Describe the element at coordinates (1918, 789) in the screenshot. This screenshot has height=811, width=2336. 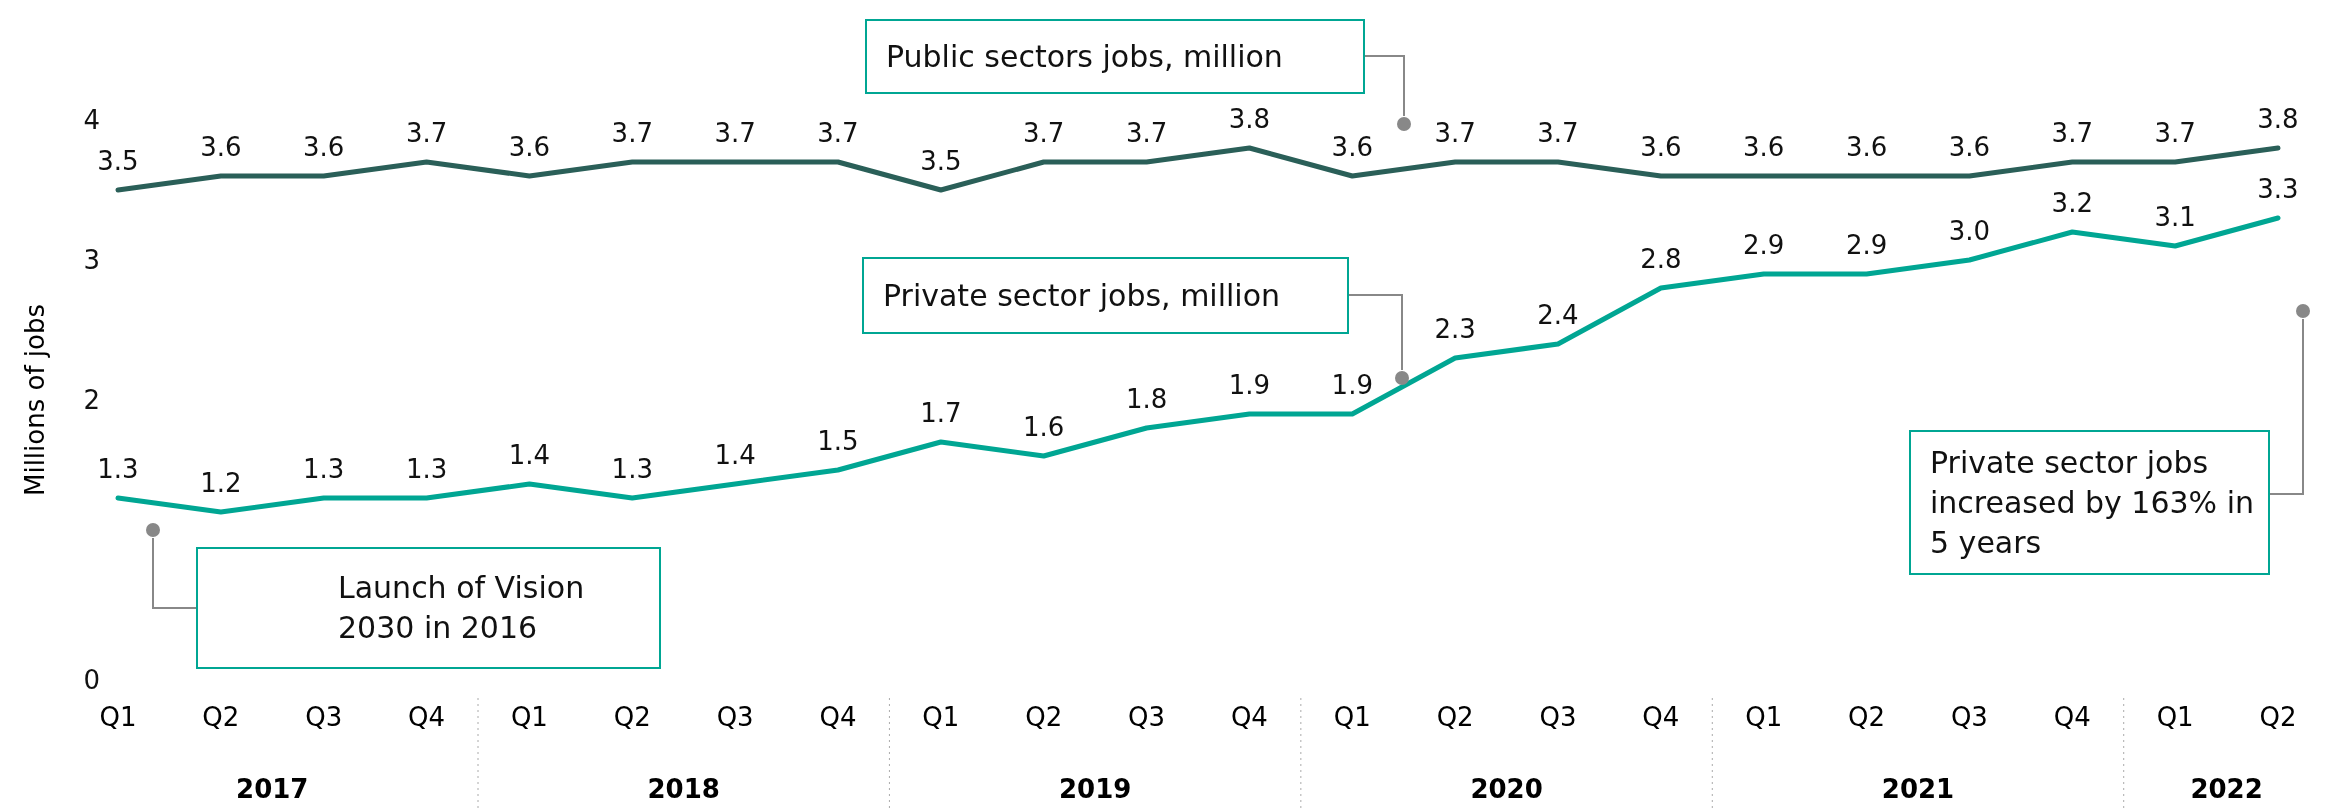
I see `text: 2021` at that location.